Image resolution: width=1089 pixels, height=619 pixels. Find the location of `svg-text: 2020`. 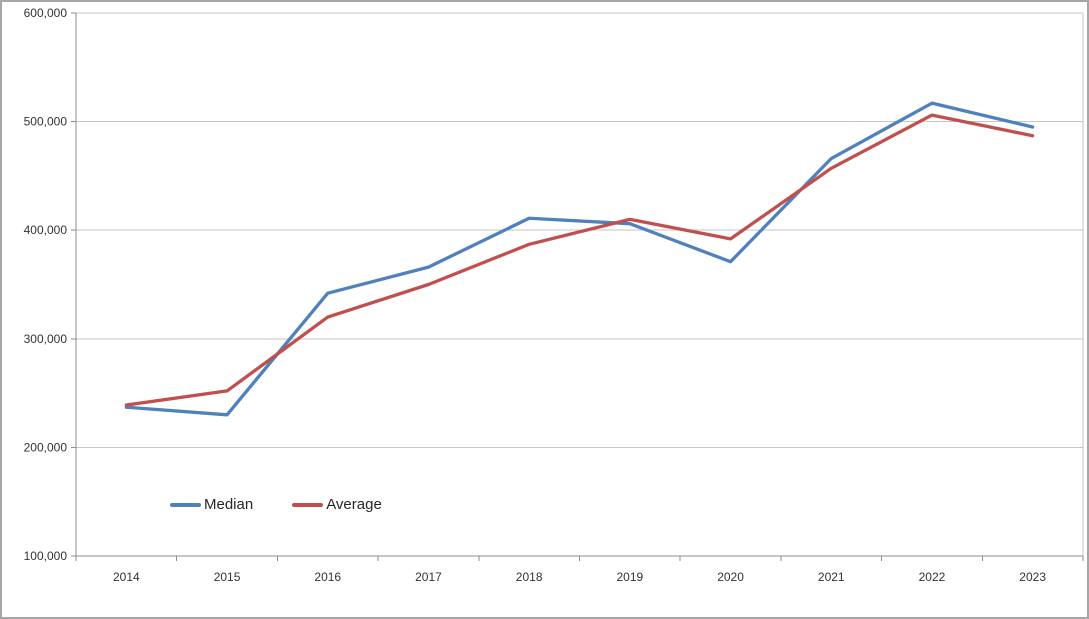

svg-text: 2020 is located at coordinates (730, 577).